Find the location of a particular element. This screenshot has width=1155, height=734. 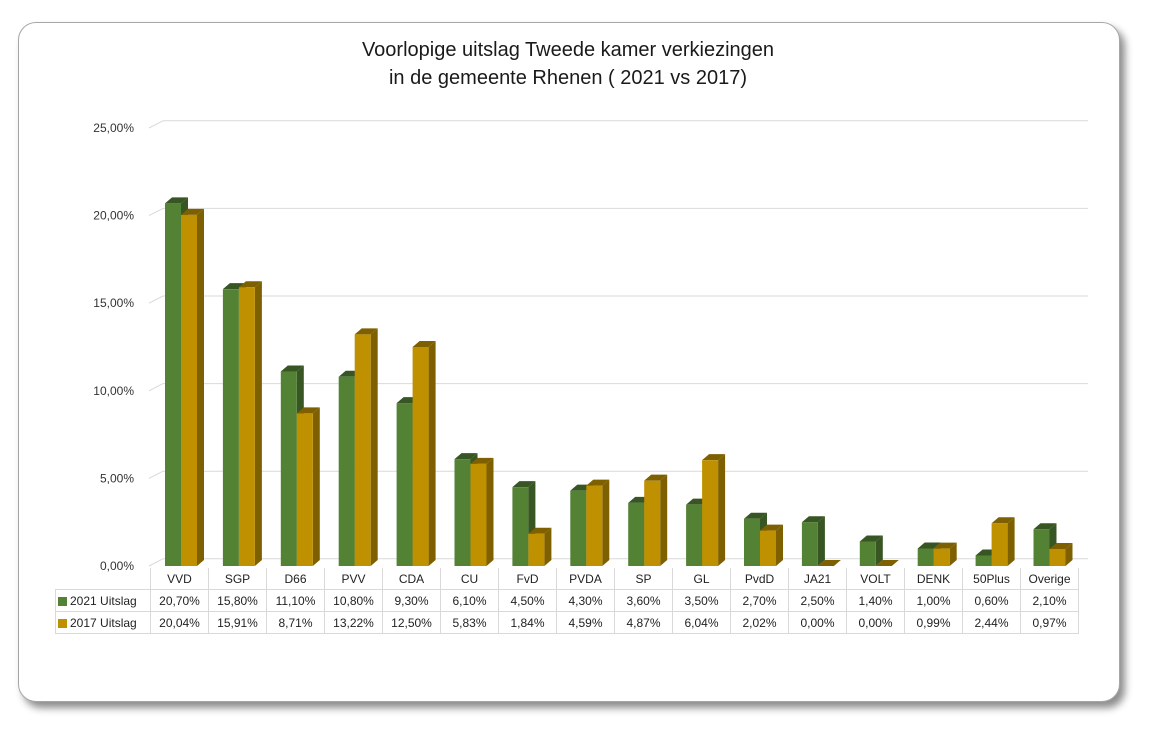

bar-2021-PvdD is located at coordinates (752, 542).